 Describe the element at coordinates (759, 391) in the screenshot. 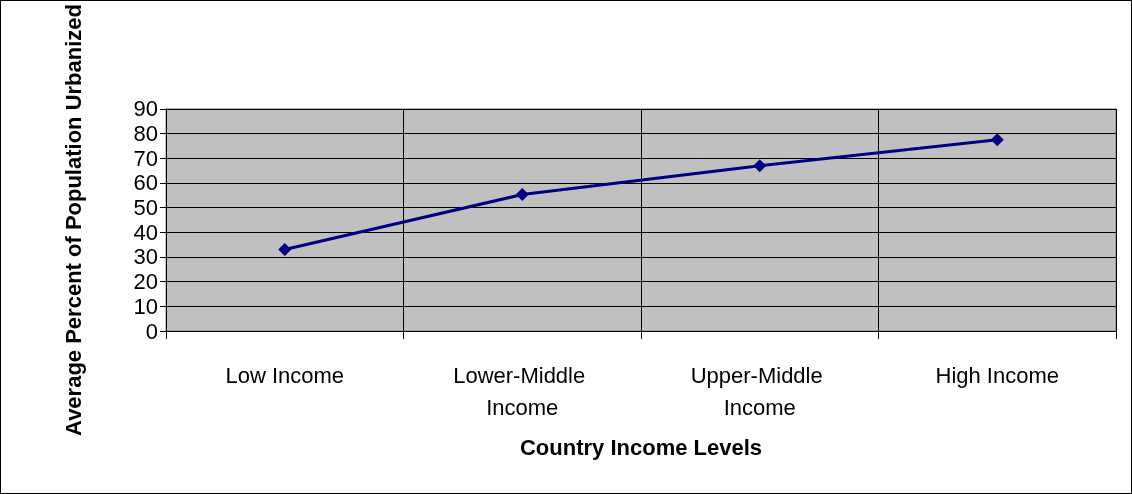

I see `x-tick-label: Upper-Middle Income` at that location.